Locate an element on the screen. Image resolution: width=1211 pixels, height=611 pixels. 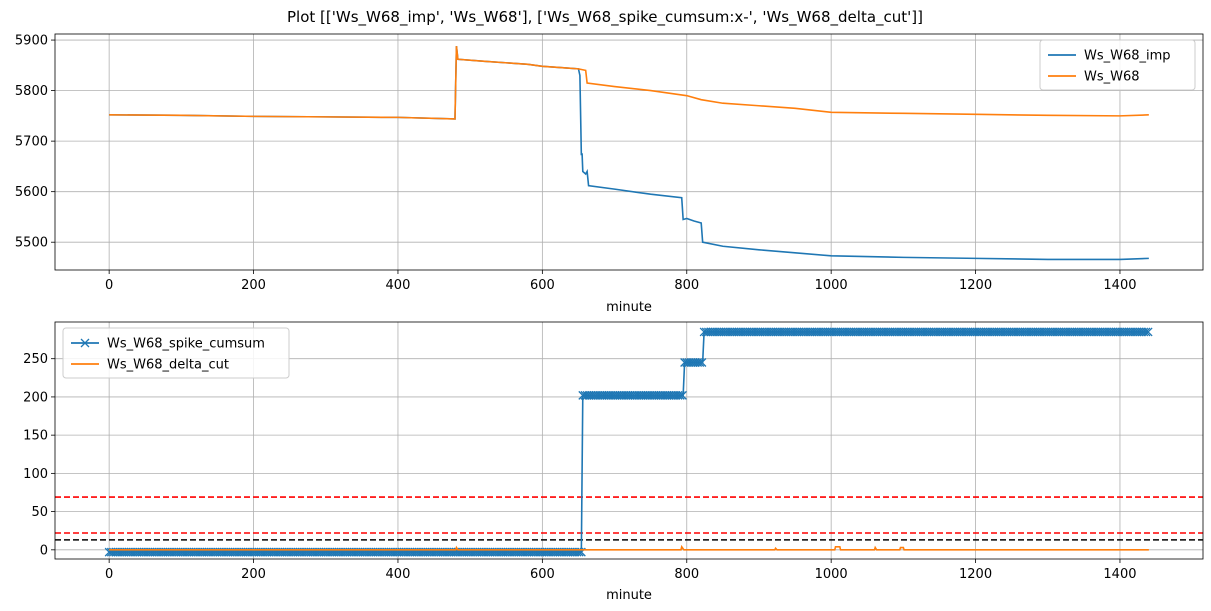
legend-marker is located at coordinates (85, 343).